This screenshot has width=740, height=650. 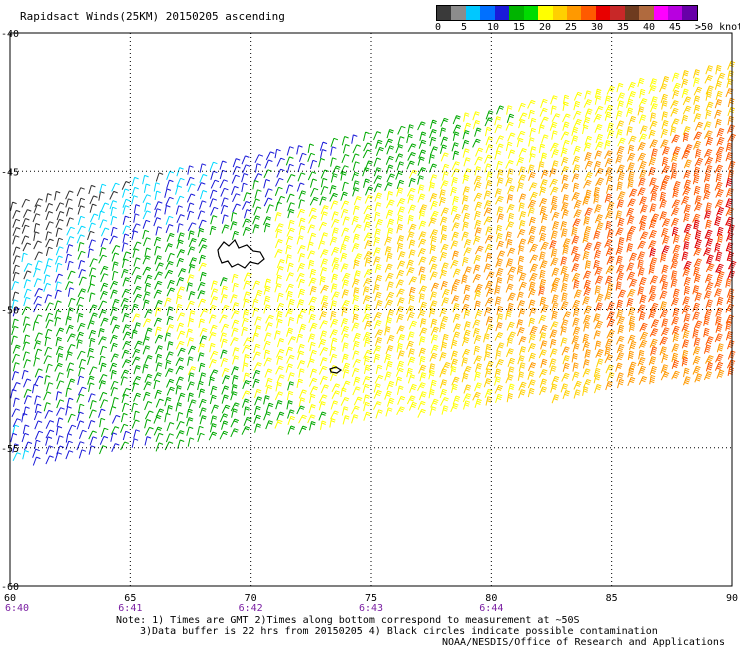 I want to click on lat-tick-label: -55, so click(x=10, y=449).